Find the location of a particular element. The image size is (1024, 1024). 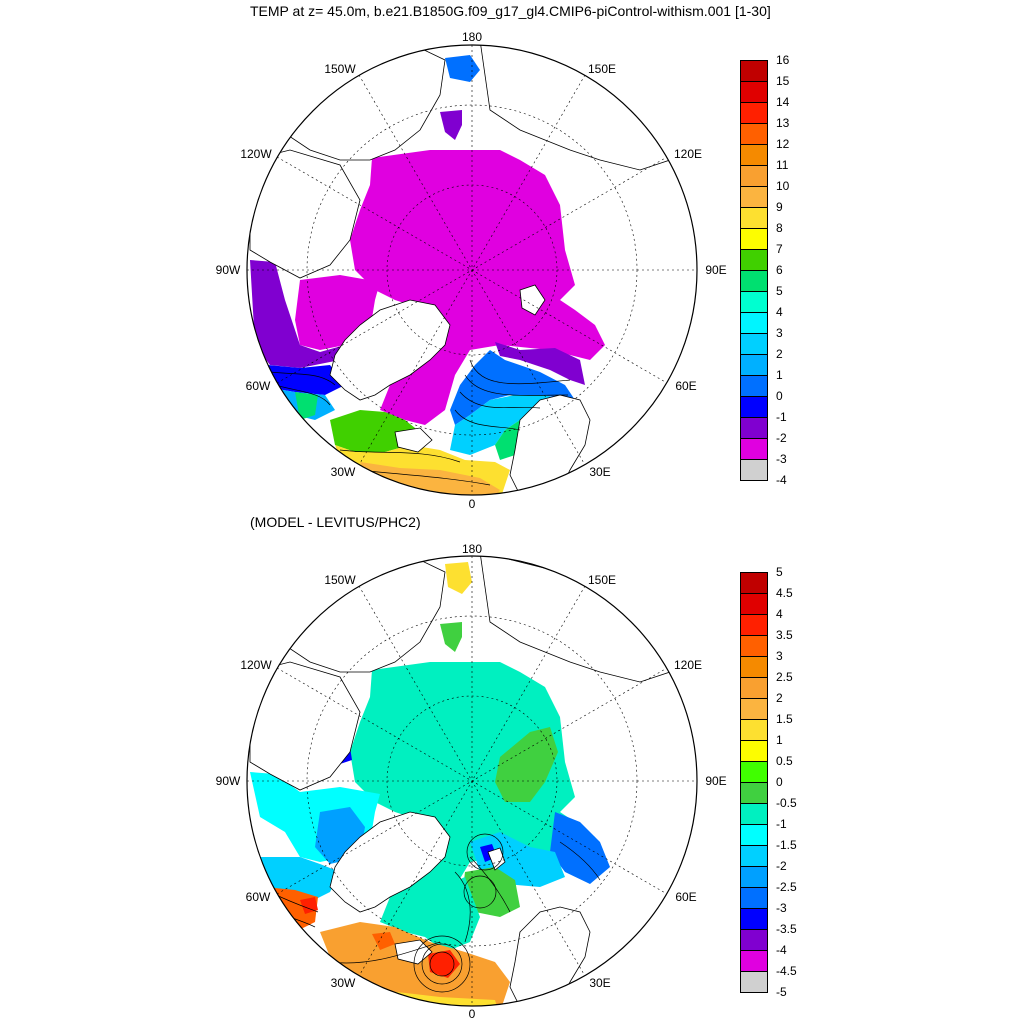

colorbar-tick-label: -3 is located at coordinates (781, 908).